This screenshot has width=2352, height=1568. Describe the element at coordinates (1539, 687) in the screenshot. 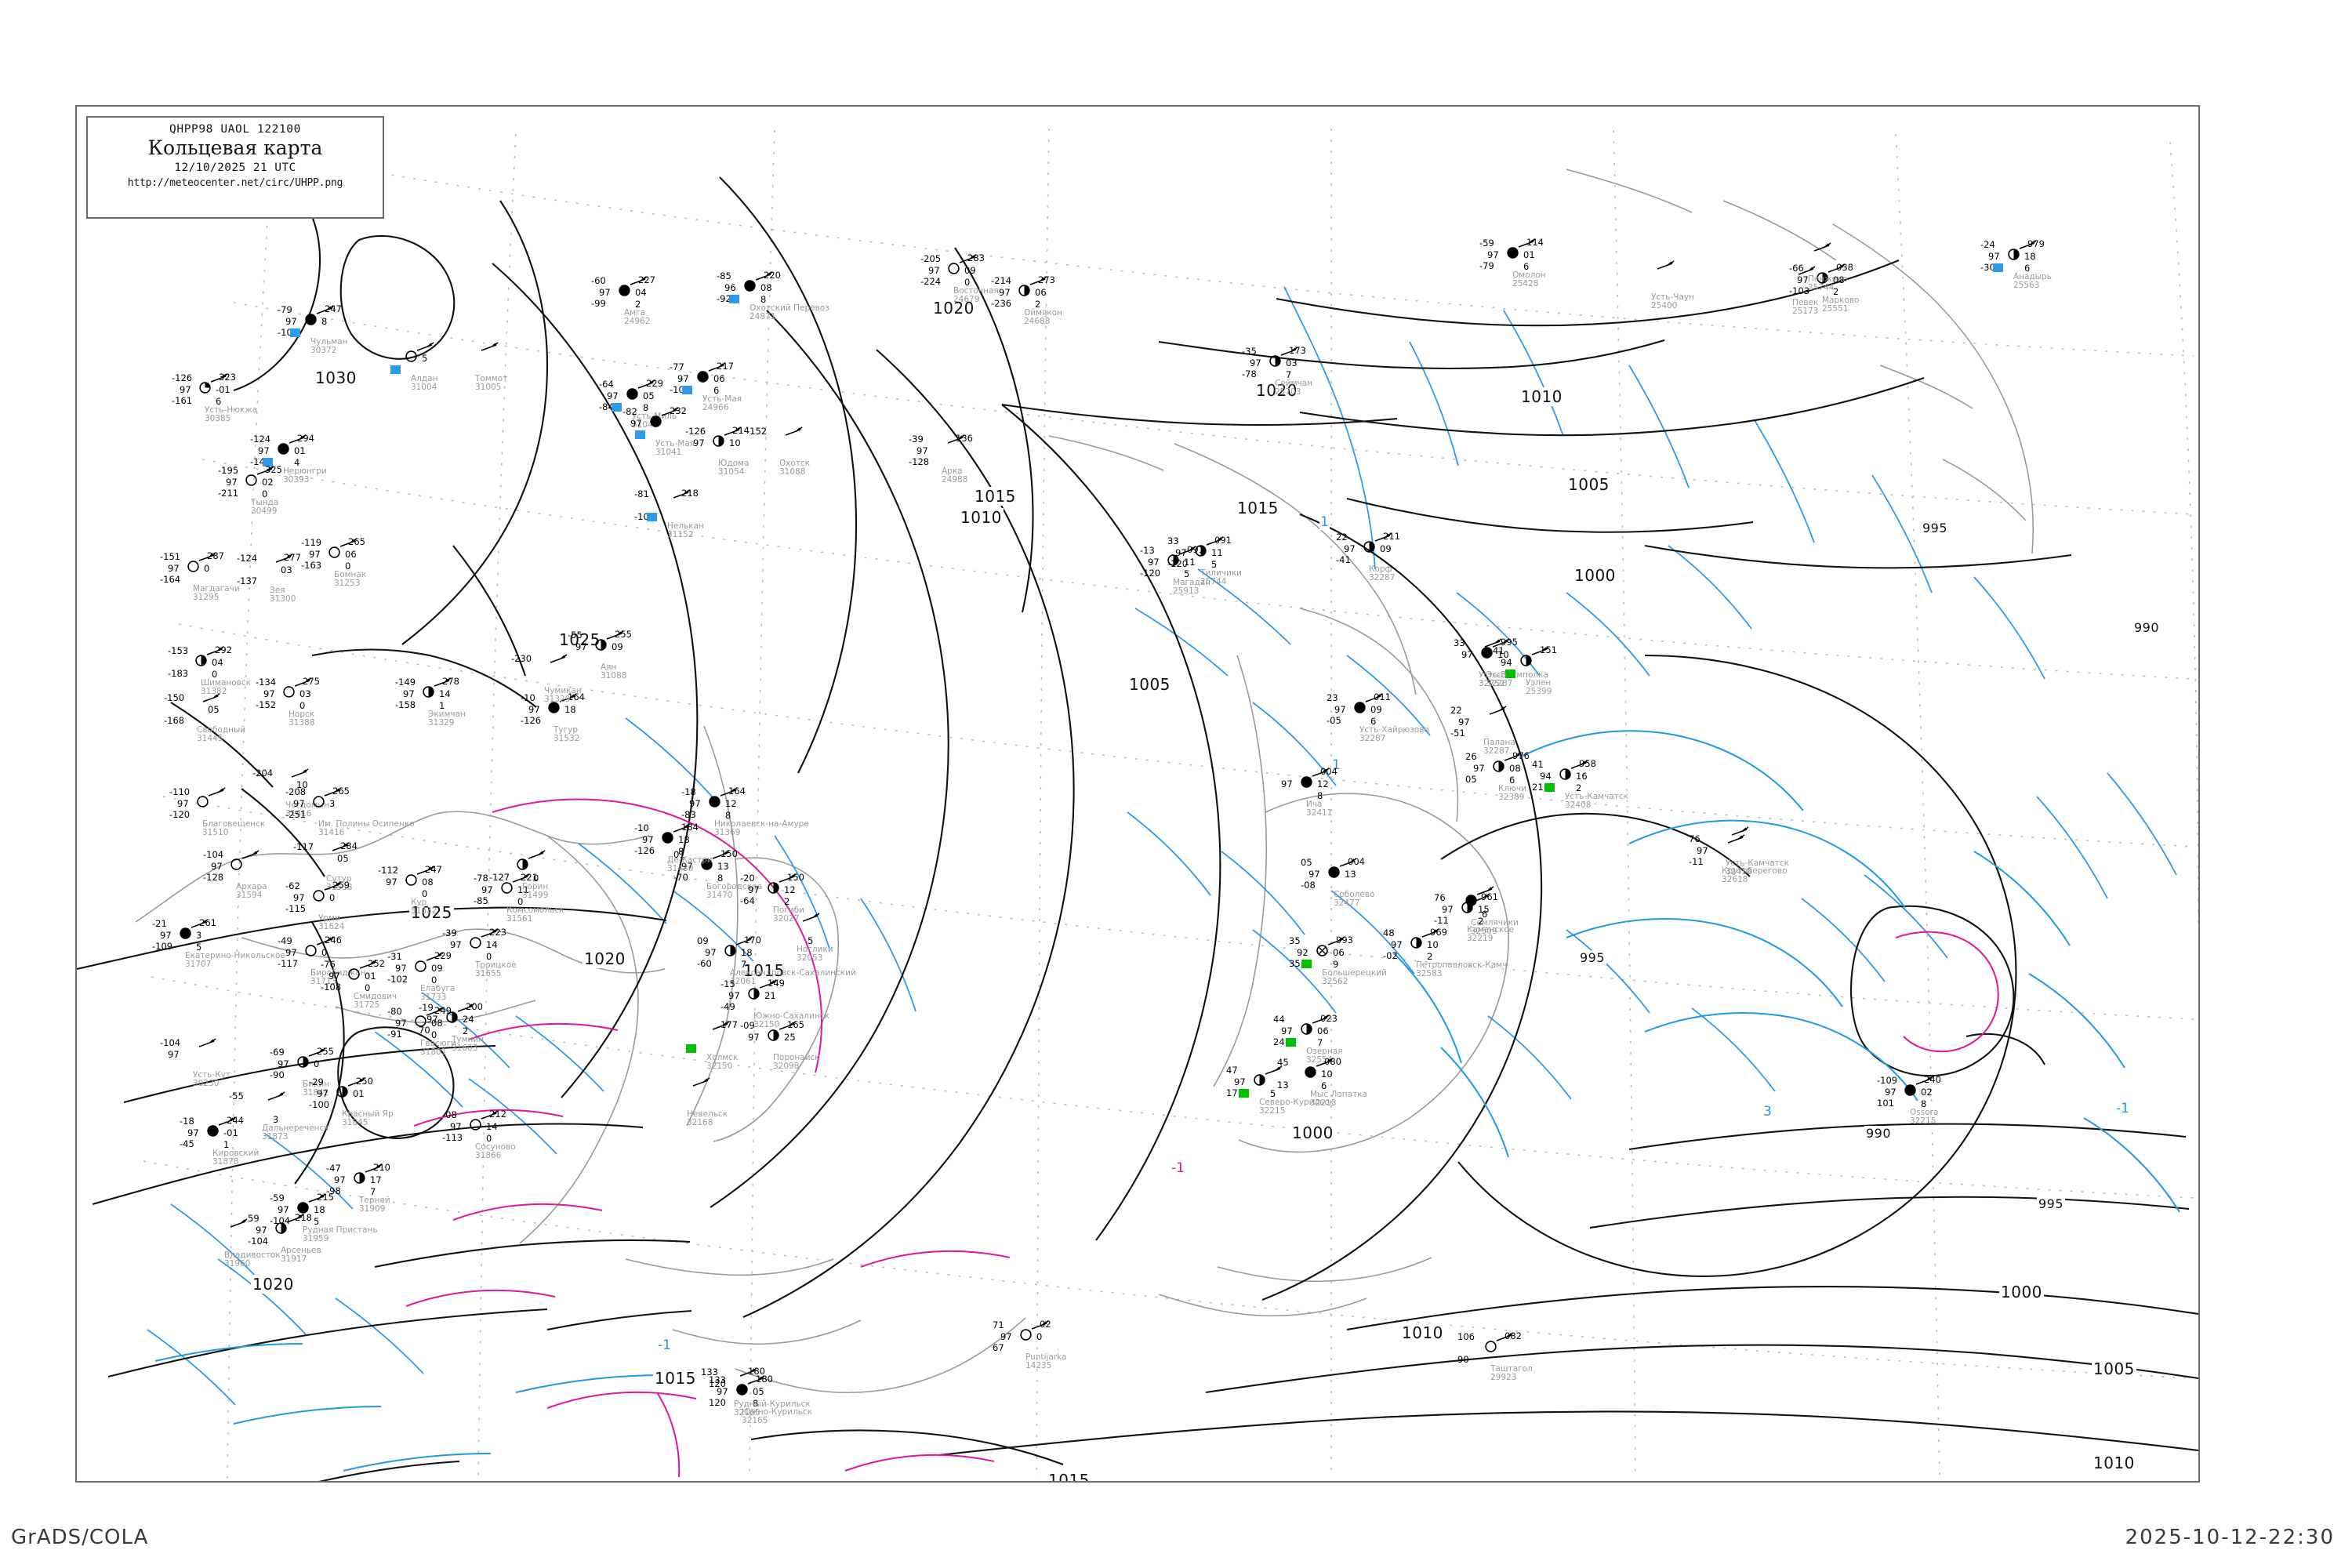

I see `station-name: Уэлен 25399` at that location.